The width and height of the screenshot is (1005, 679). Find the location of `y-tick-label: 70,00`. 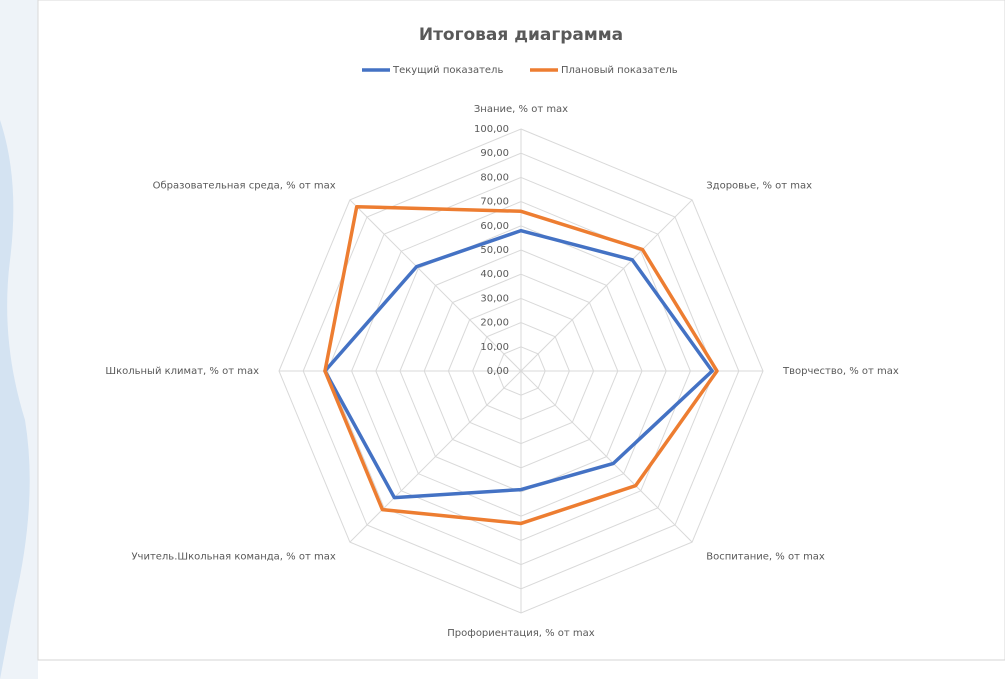

y-tick-label: 70,00 is located at coordinates (494, 202).